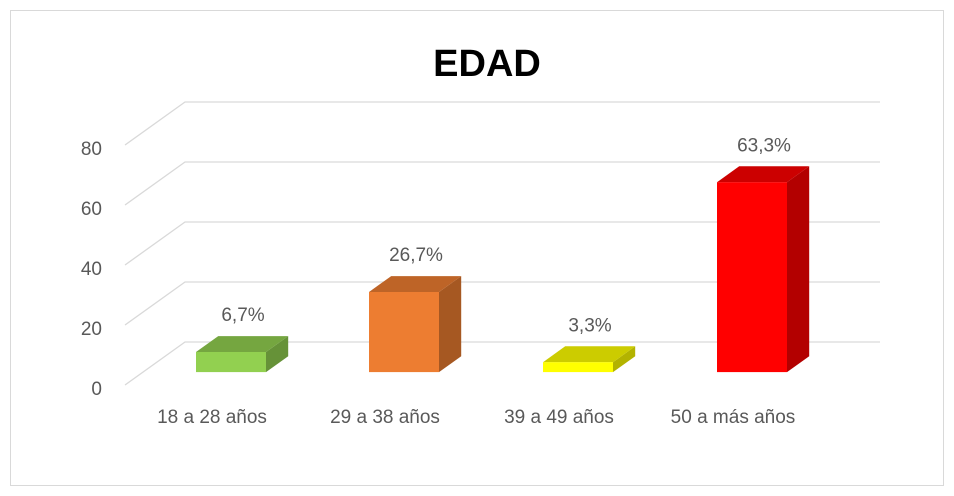 The width and height of the screenshot is (954, 496). I want to click on y-tick-label: 40, so click(91, 269).